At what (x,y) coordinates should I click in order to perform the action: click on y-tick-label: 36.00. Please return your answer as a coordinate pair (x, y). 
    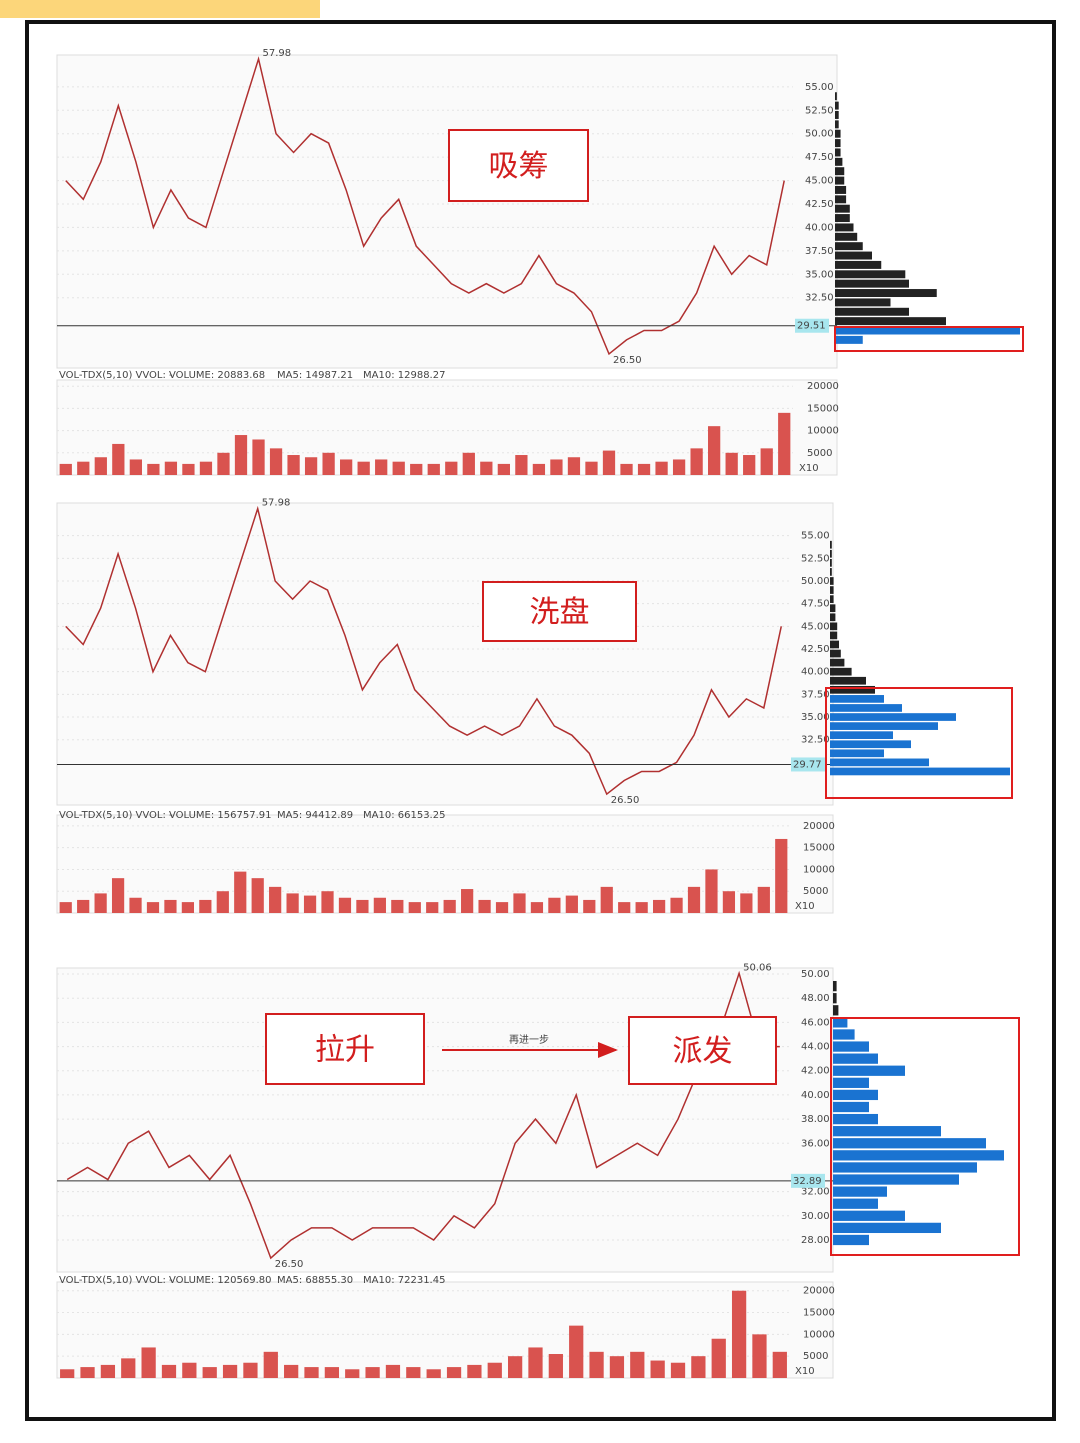
    Looking at the image, I should click on (815, 1143).